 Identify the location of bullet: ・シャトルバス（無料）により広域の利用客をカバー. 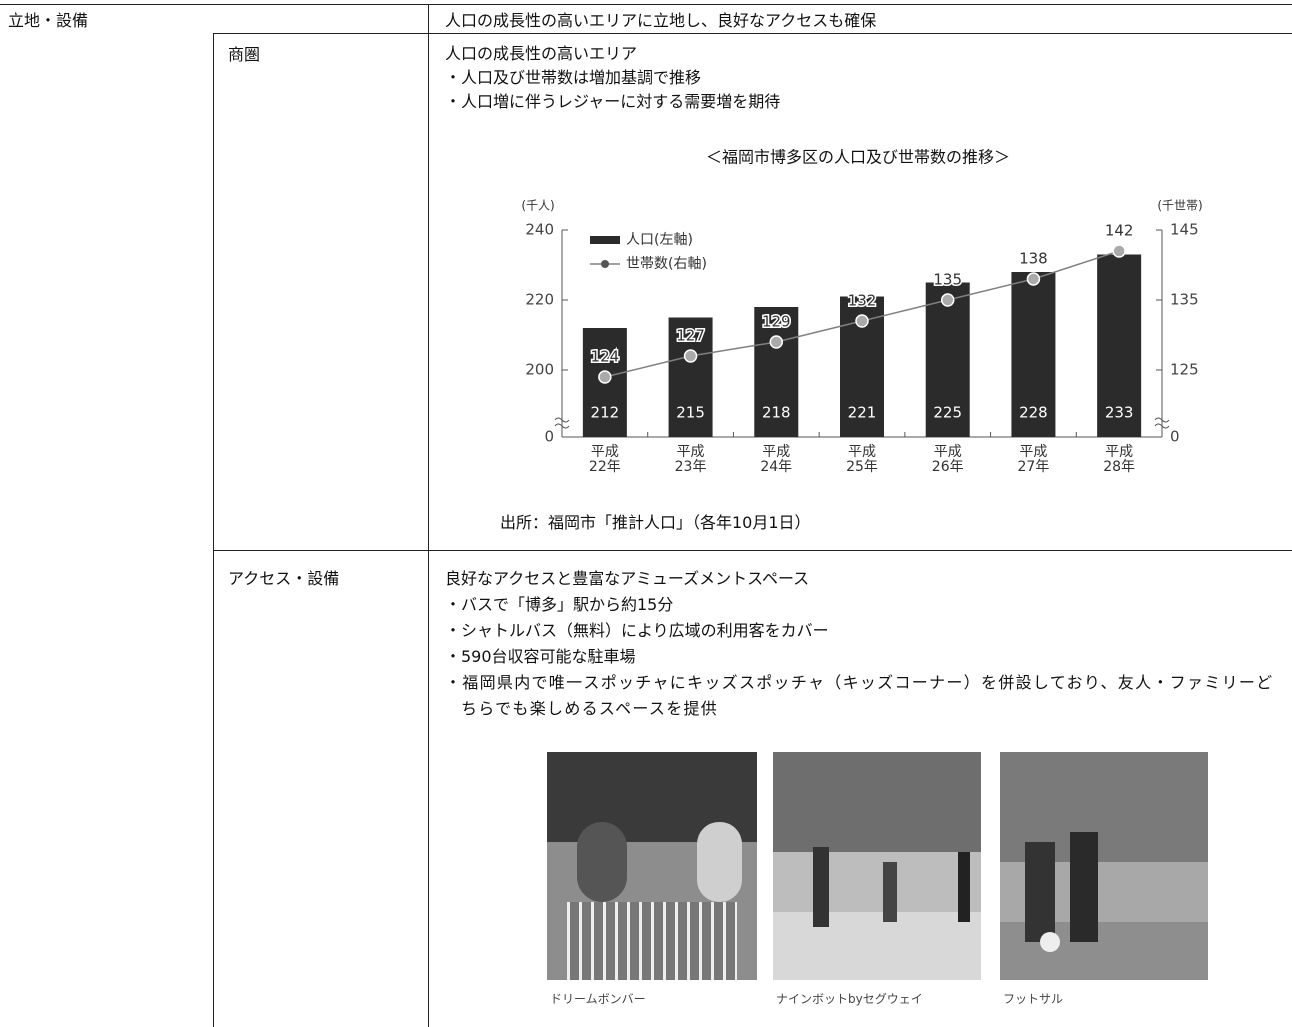
(637, 630).